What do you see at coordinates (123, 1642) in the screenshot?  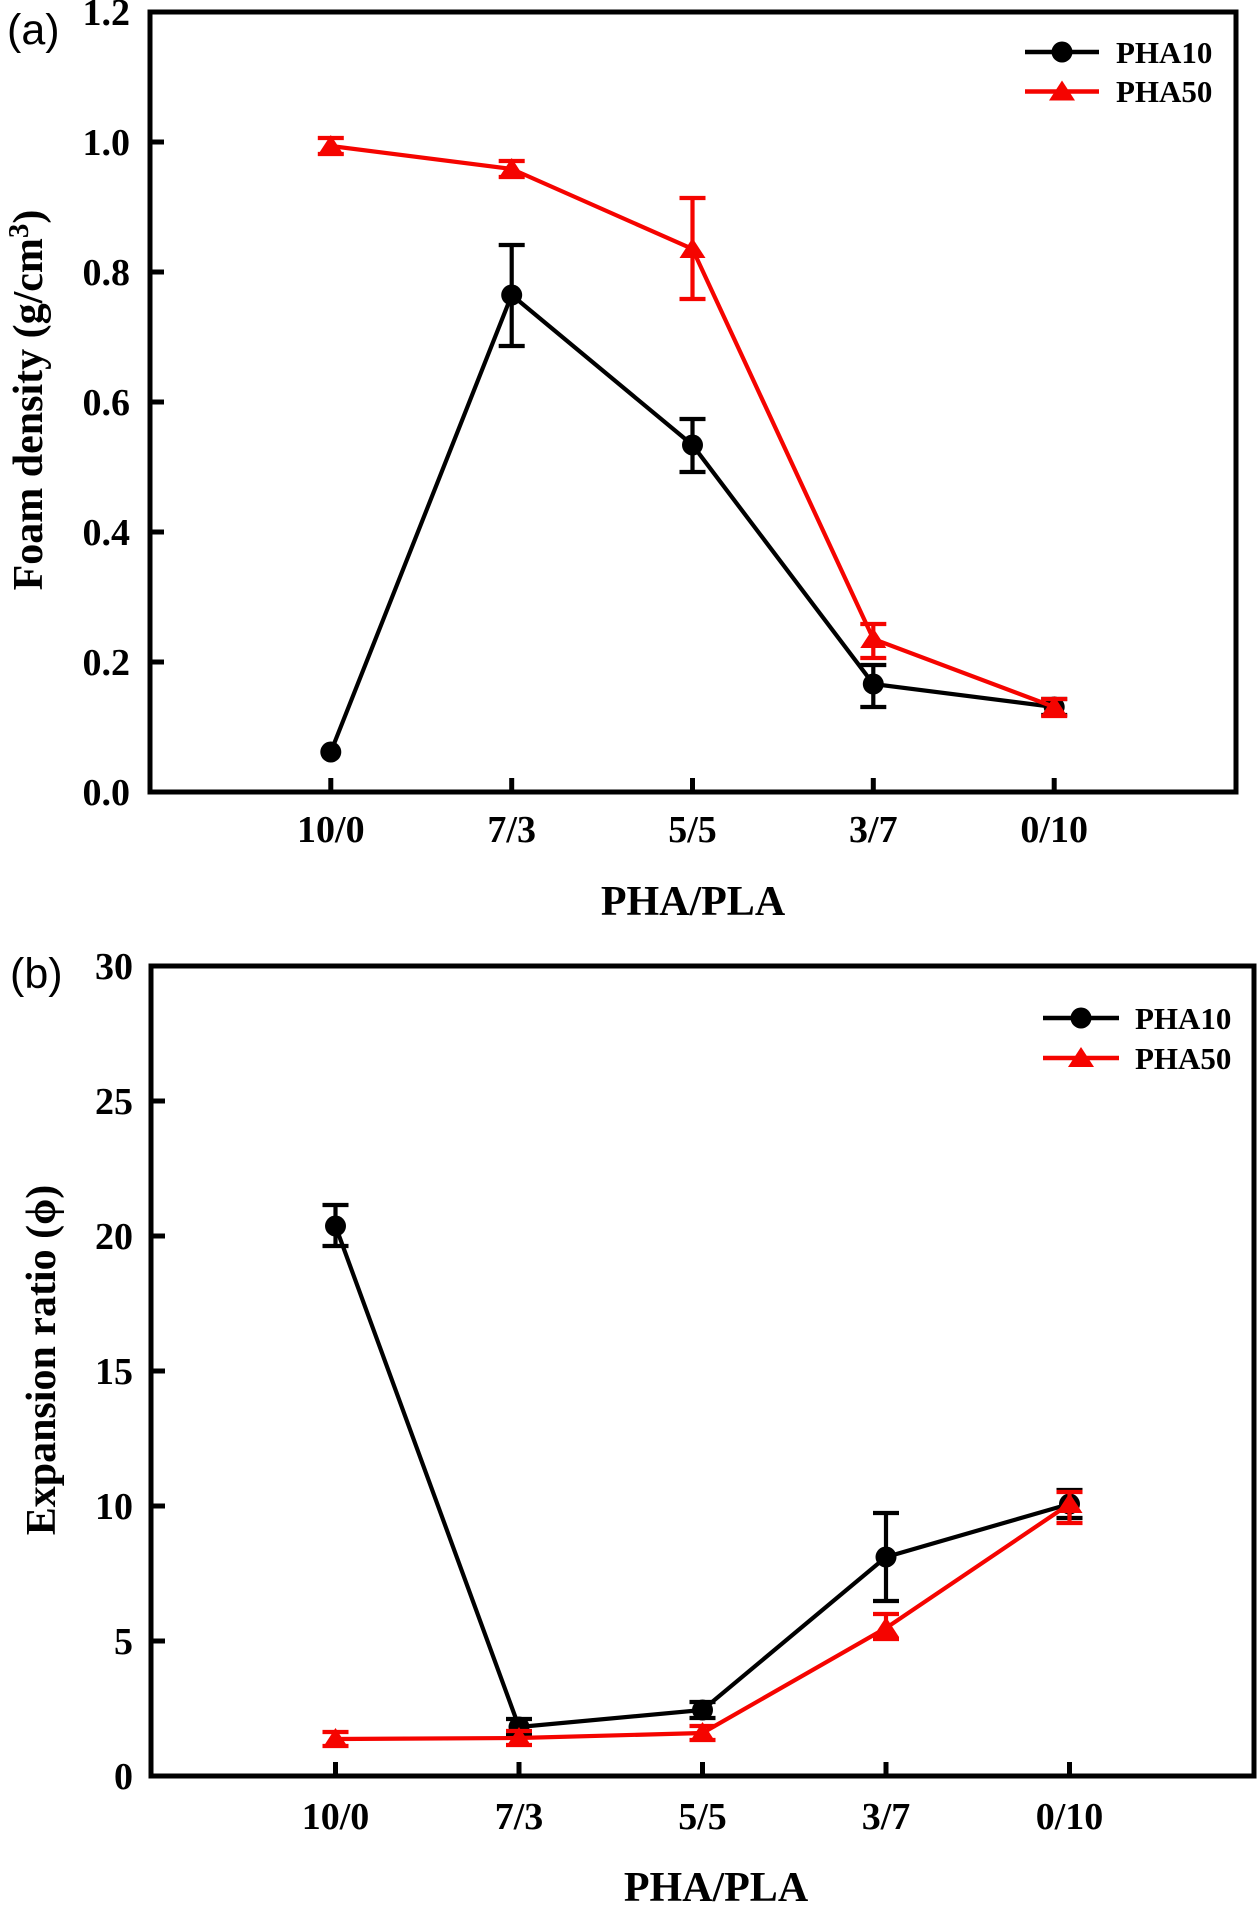 I see `svg-text: 5` at bounding box center [123, 1642].